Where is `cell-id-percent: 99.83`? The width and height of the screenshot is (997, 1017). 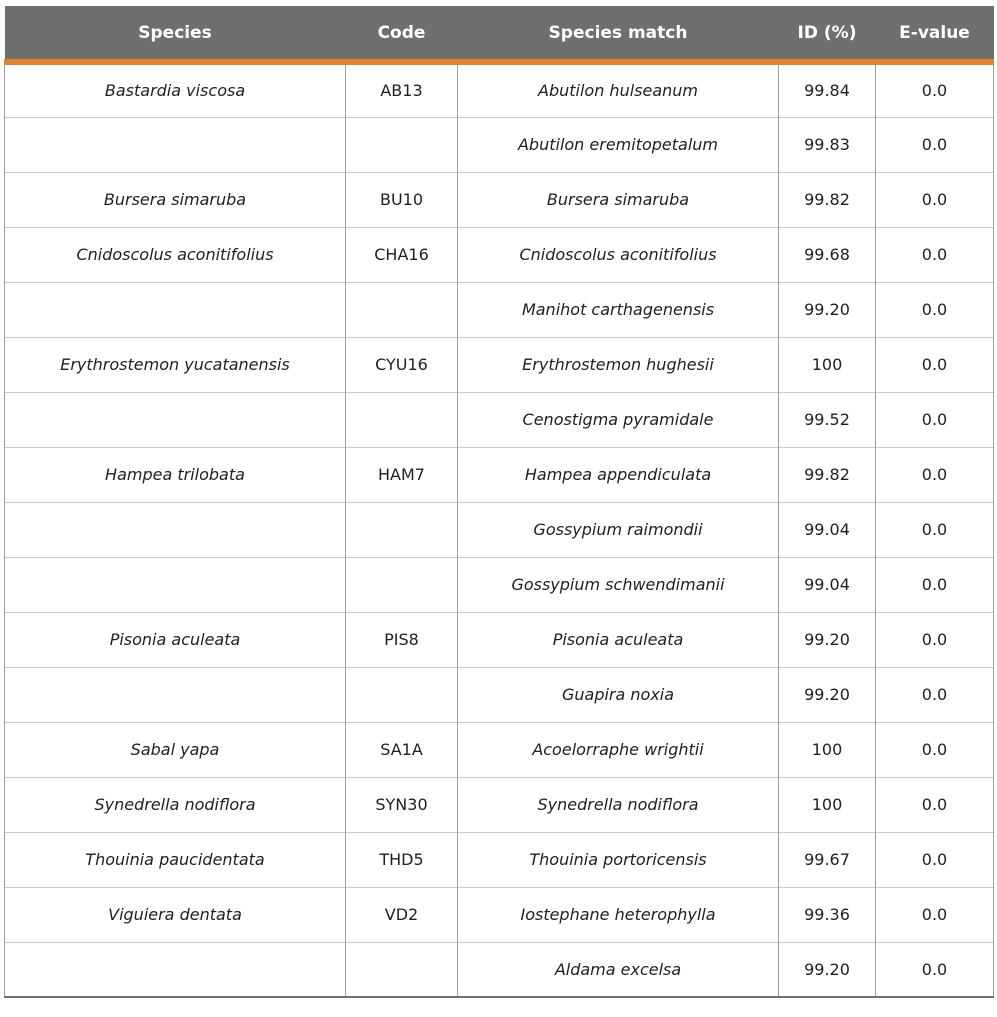
cell-id-percent: 99.83 is located at coordinates (827, 144).